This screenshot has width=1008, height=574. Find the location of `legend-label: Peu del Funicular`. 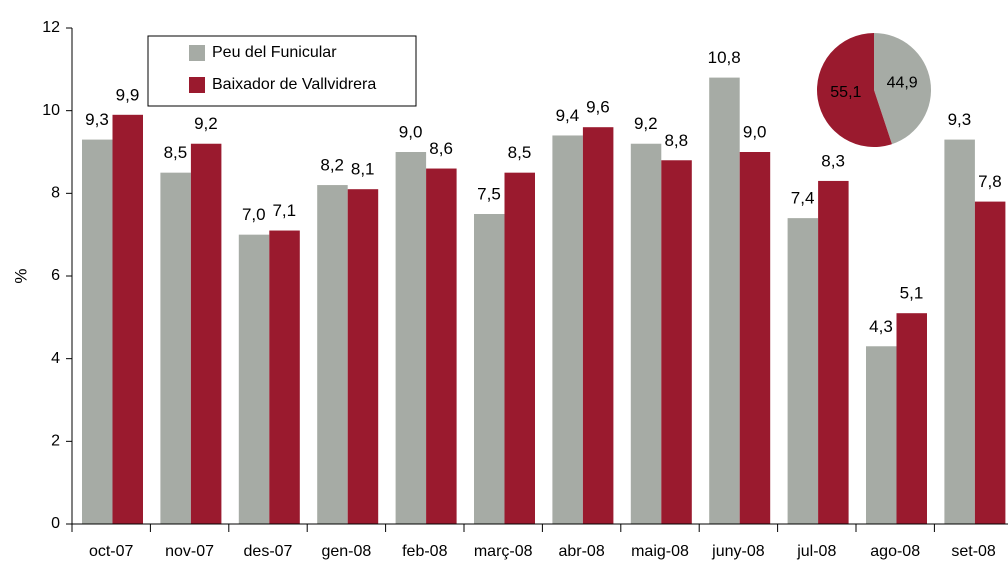

legend-label: Peu del Funicular is located at coordinates (274, 52).